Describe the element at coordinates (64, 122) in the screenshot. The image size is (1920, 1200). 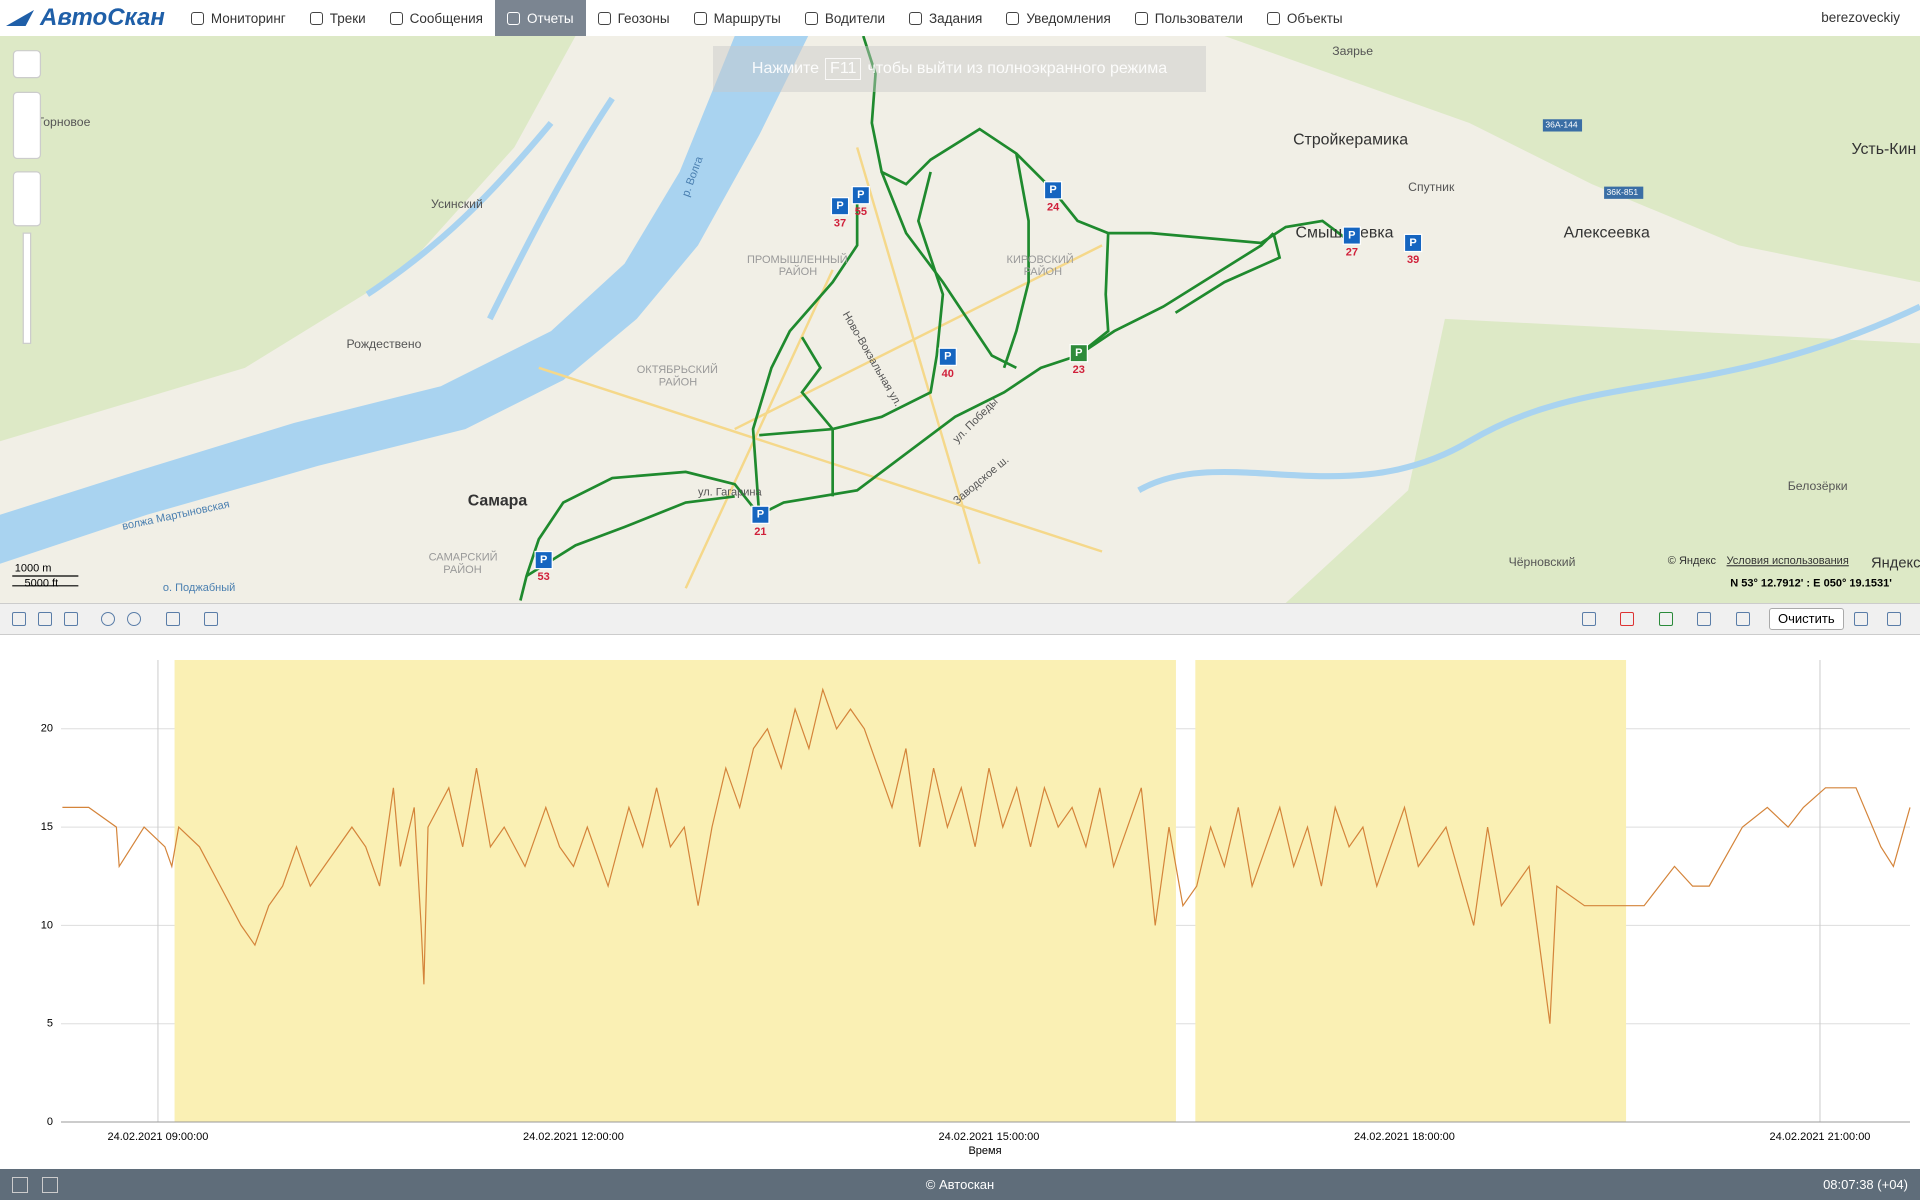
I see `place-label: Торновое` at that location.